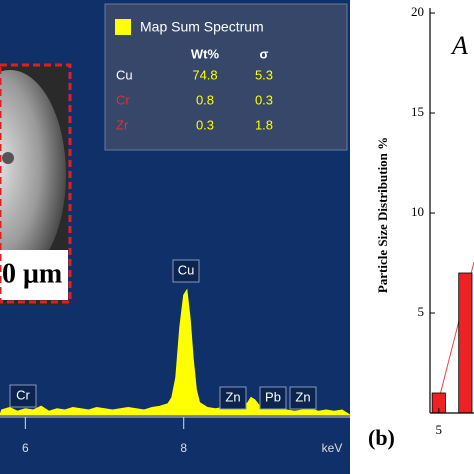  What do you see at coordinates (421, 311) in the screenshot?
I see `y-tick-label: 5` at bounding box center [421, 311].